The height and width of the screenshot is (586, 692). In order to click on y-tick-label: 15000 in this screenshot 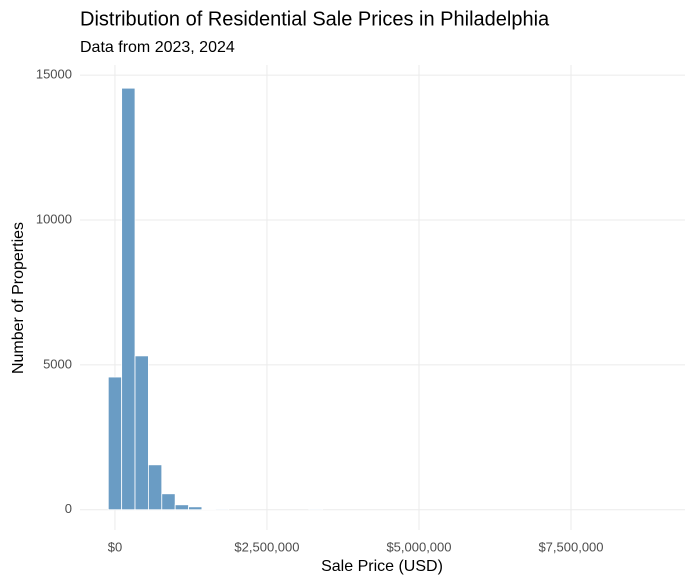, I will do `click(54, 74)`.